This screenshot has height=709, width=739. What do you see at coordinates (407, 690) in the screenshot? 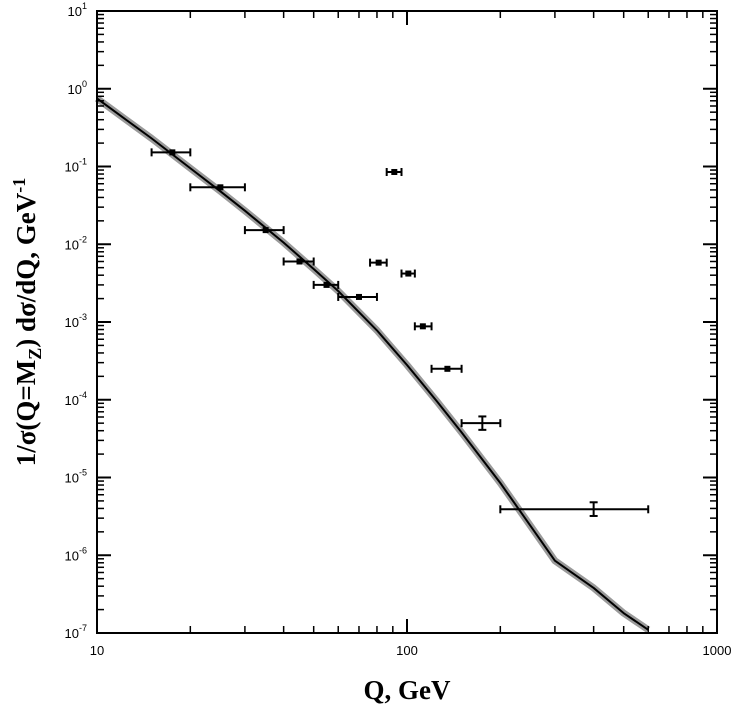
I see `x-axis-title: Q, GeV` at bounding box center [407, 690].